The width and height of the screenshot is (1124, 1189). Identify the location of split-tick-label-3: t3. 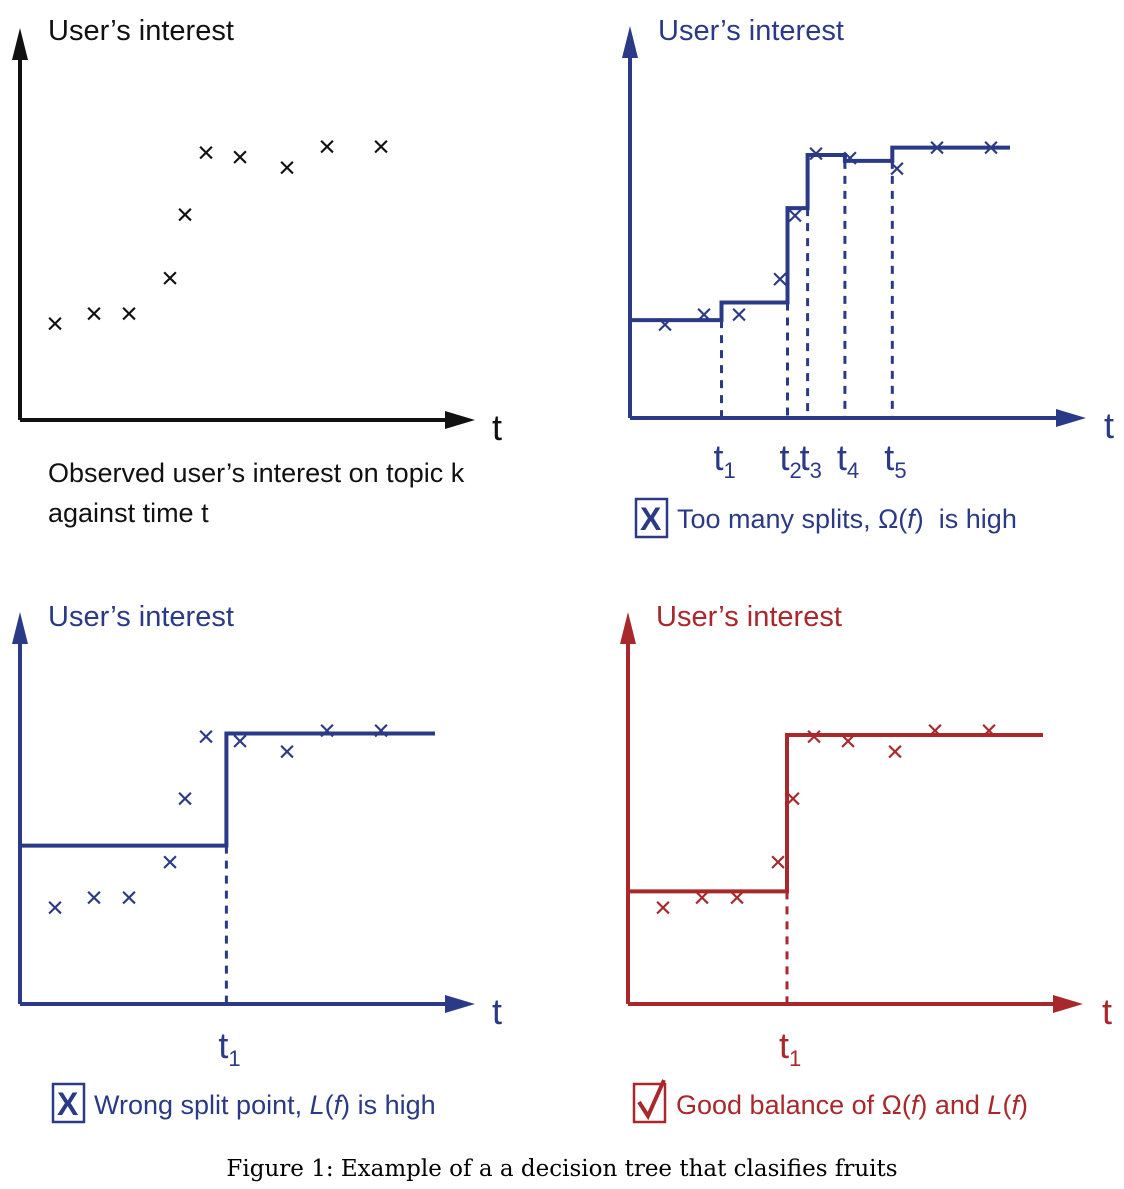
(811, 460).